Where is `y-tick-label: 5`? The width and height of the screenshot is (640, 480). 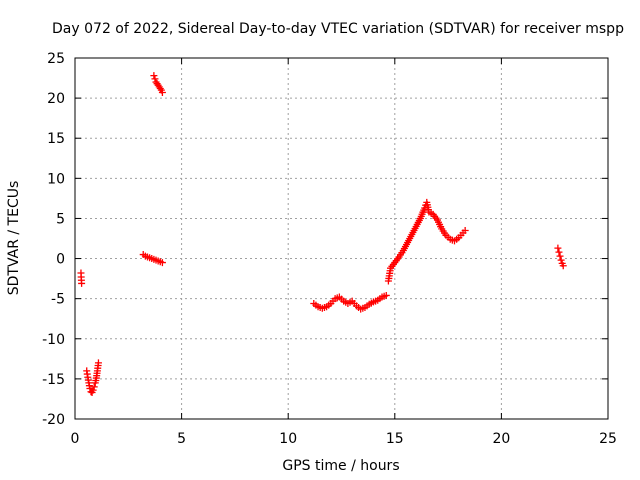 y-tick-label: 5 is located at coordinates (60, 219).